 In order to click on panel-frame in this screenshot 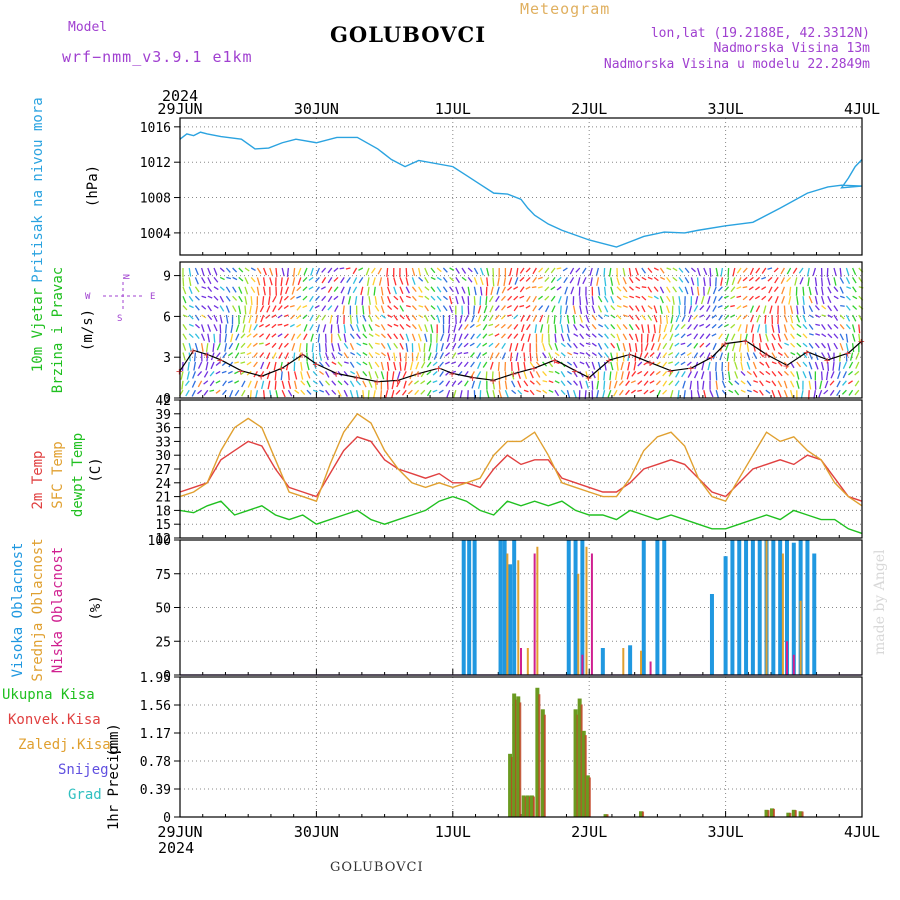, I will do `click(521, 330)`.